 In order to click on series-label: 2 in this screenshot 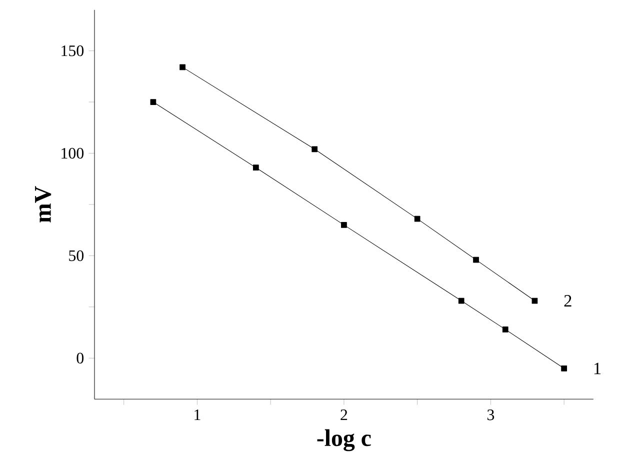, I will do `click(568, 301)`.